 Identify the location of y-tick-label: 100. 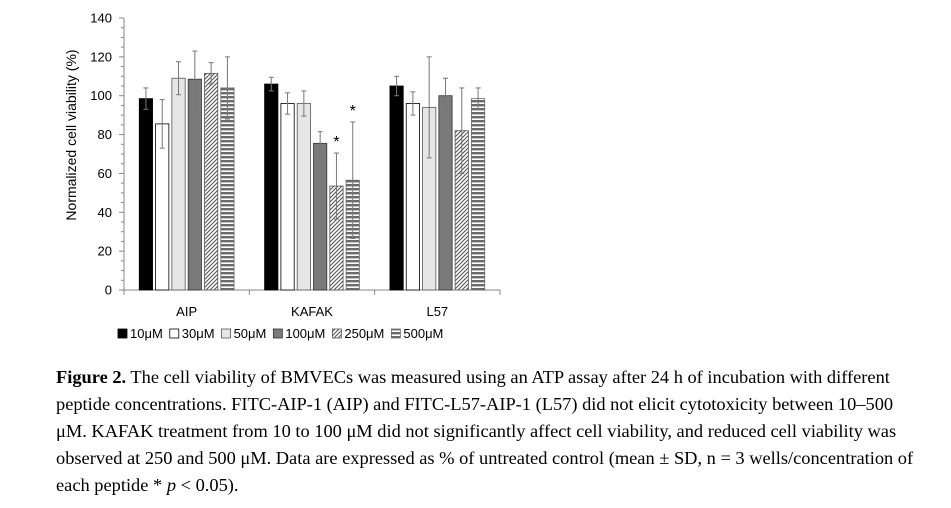
(101, 95).